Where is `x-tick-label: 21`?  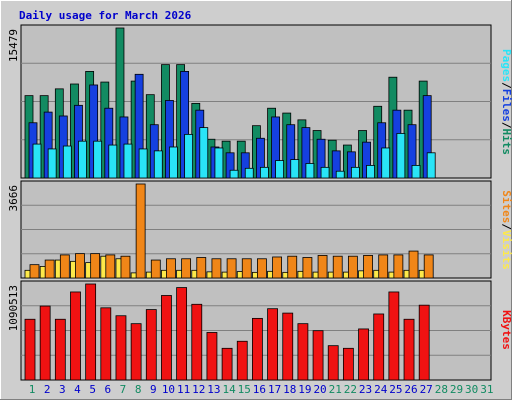
x-tick-label: 21 is located at coordinates (335, 389).